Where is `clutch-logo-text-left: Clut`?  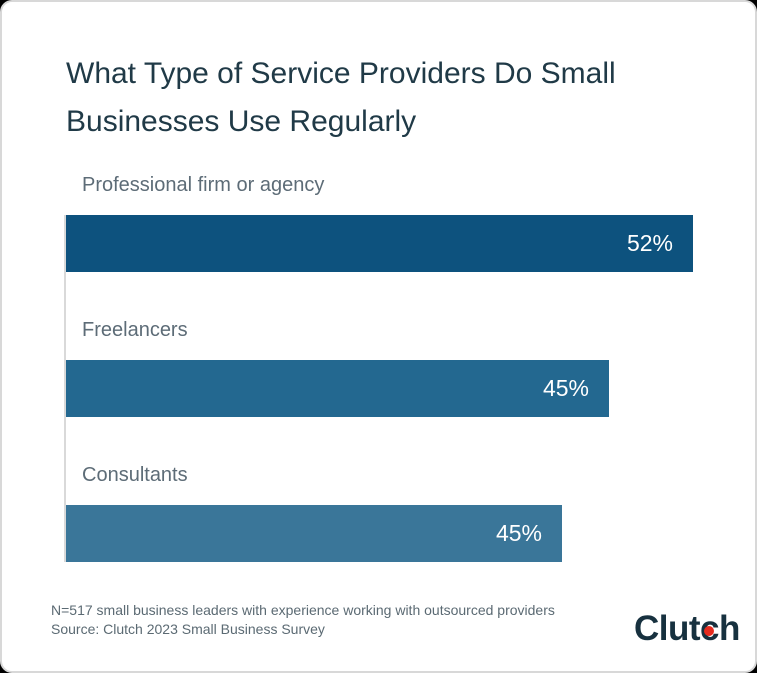 clutch-logo-text-left: Clut is located at coordinates (667, 628).